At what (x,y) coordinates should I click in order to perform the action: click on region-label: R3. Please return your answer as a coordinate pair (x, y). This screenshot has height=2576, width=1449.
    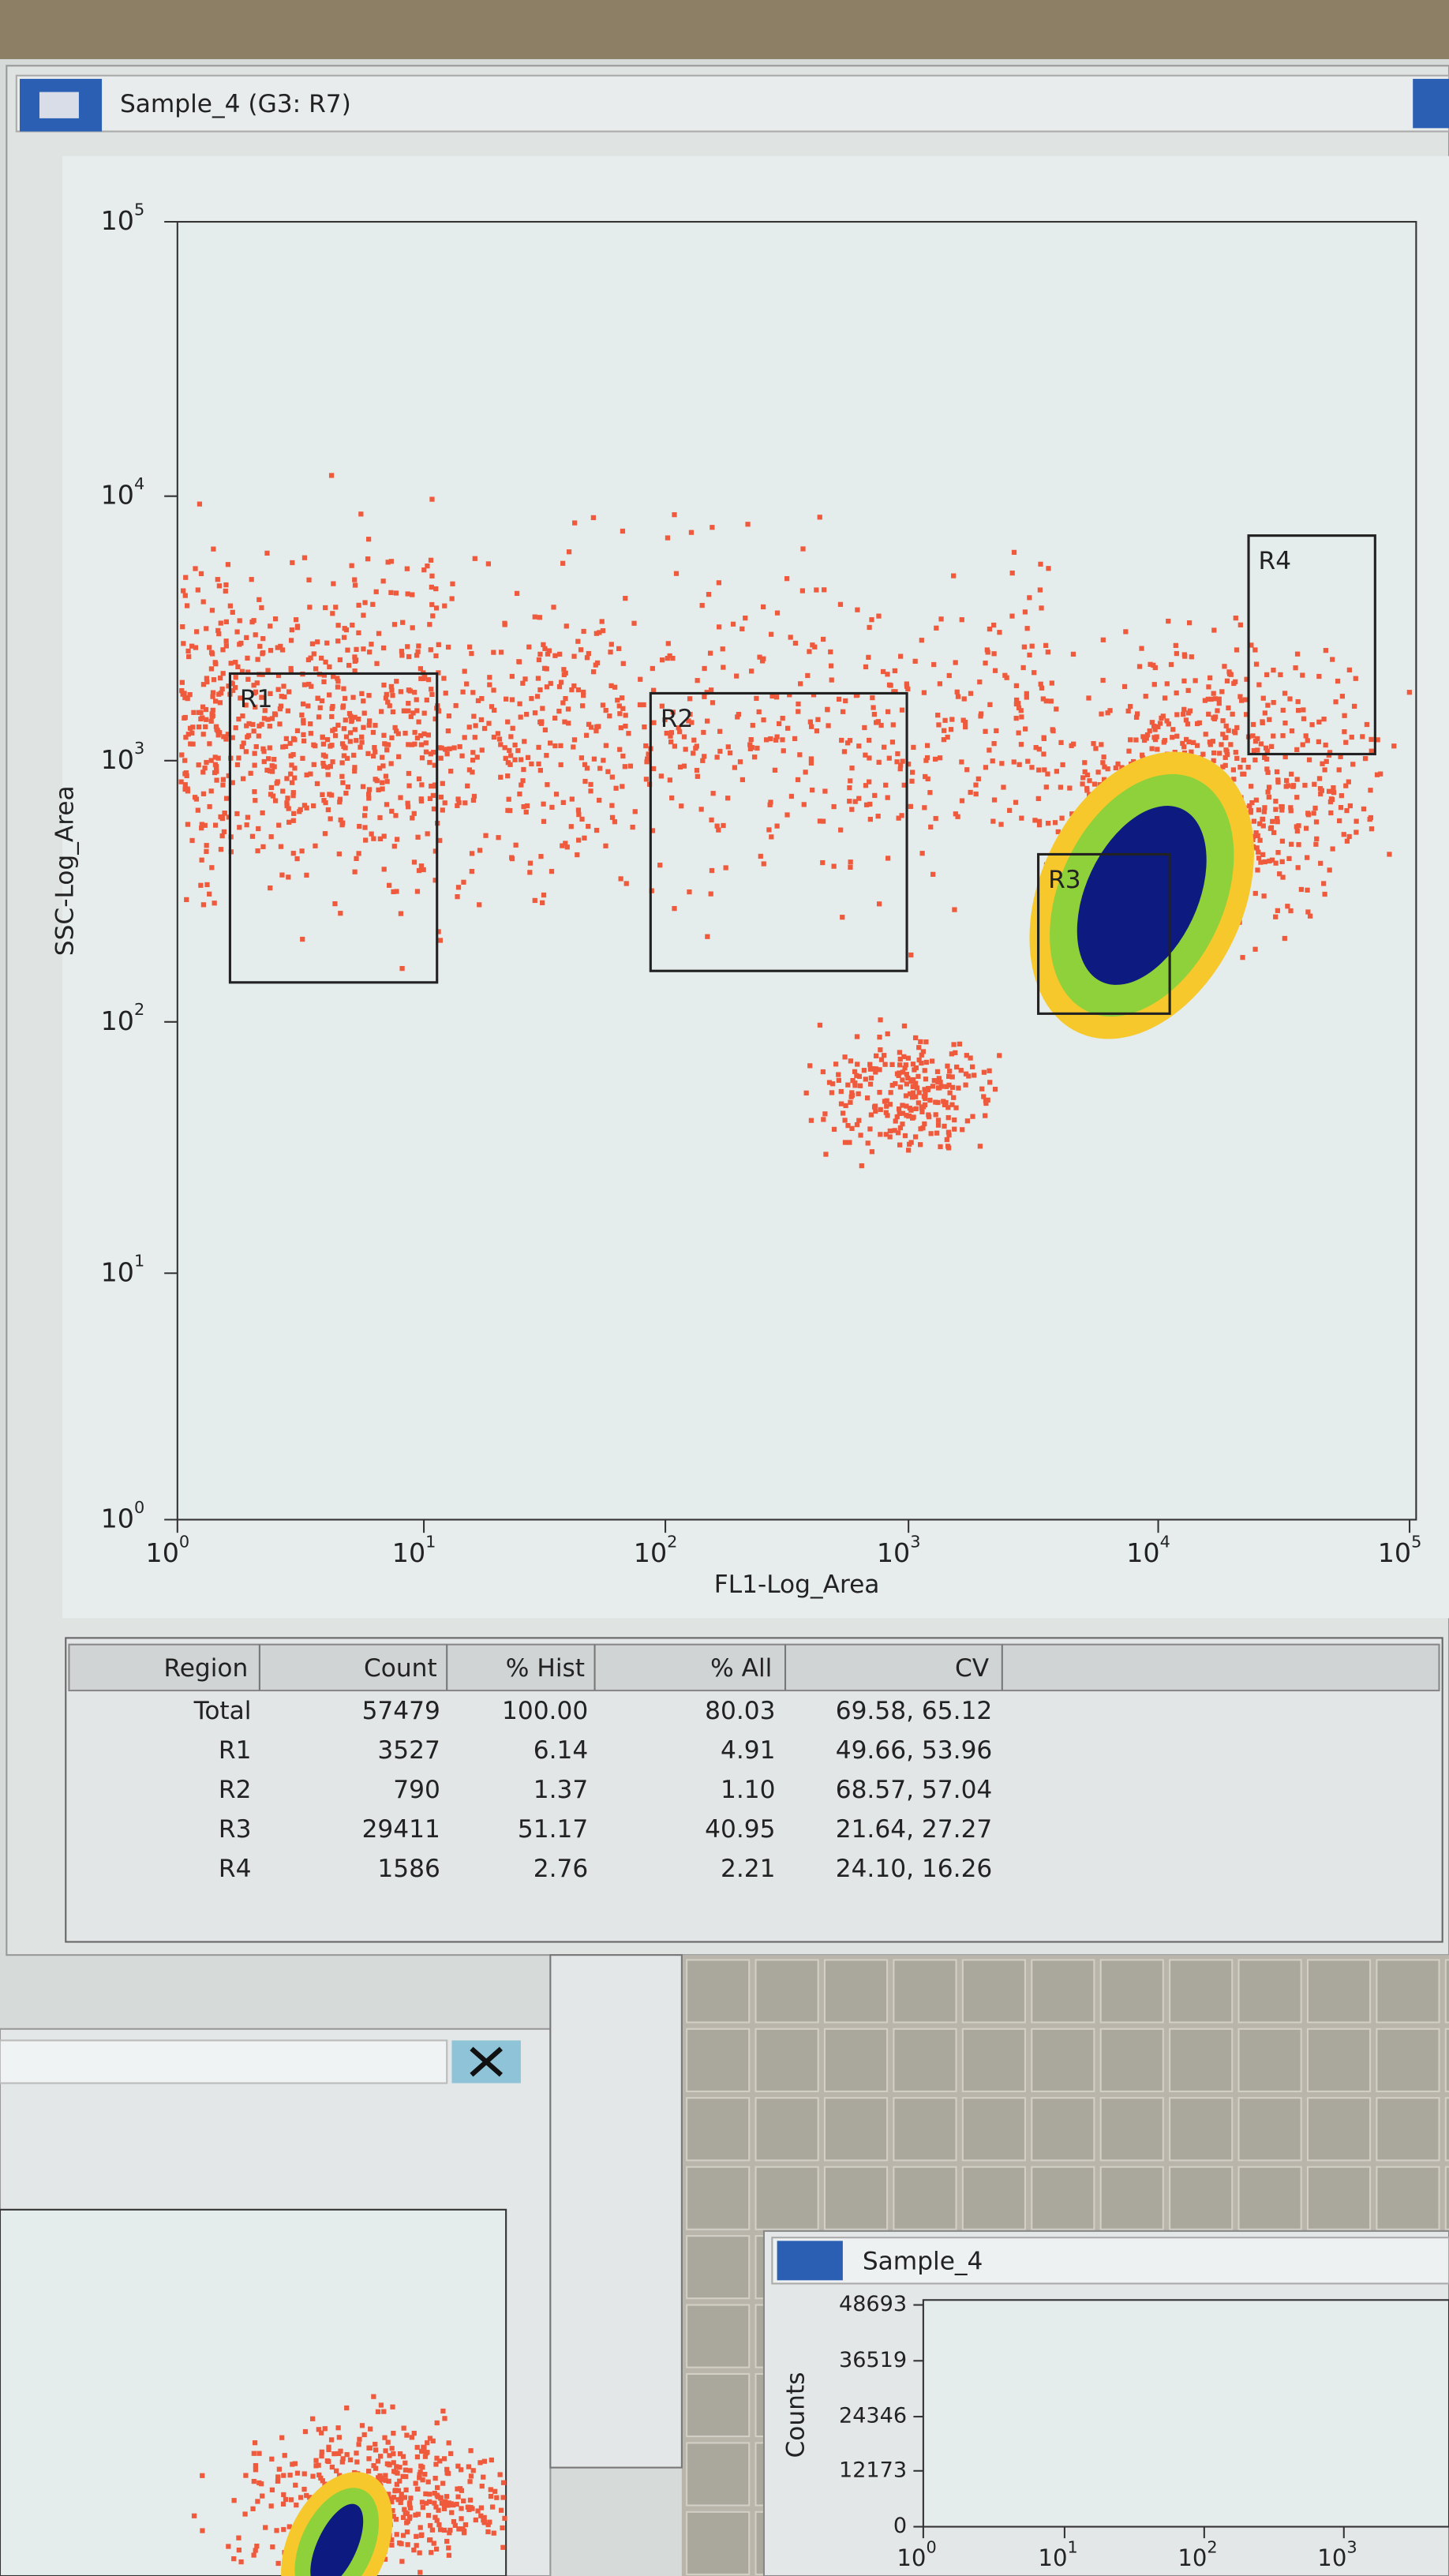
    Looking at the image, I should click on (1064, 880).